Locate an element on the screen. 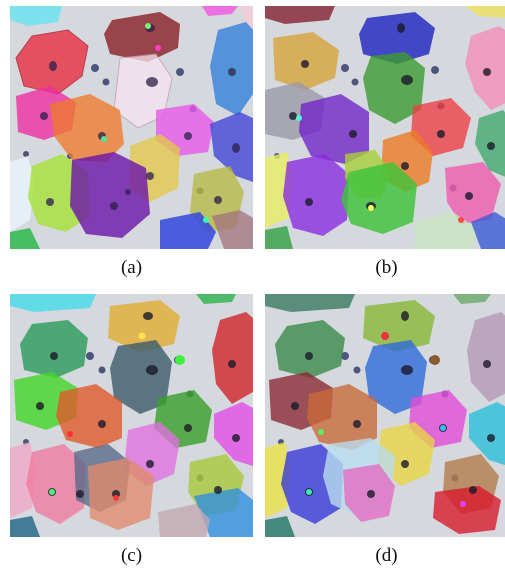 This screenshot has height=571, width=505. caption-a: (a) is located at coordinates (131, 267).